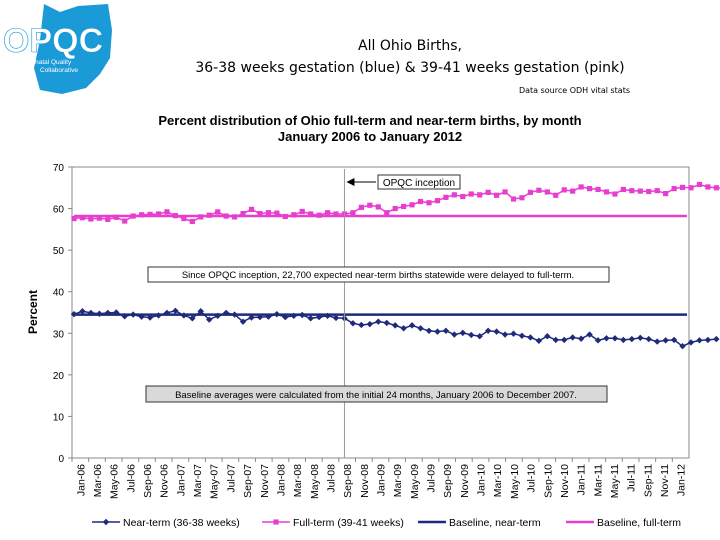 This screenshot has width=720, height=540. Describe the element at coordinates (615, 481) in the screenshot. I see `x-tick-label: May-11` at that location.